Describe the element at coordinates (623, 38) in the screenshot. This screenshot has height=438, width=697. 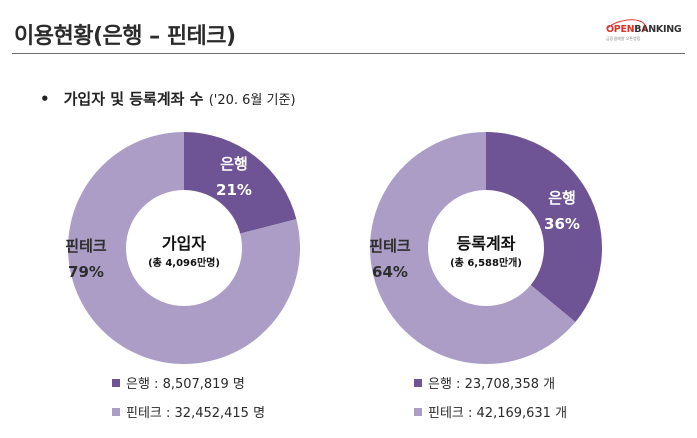
I see `logo-subtext: 금융결제원 오픈뱅킹` at that location.